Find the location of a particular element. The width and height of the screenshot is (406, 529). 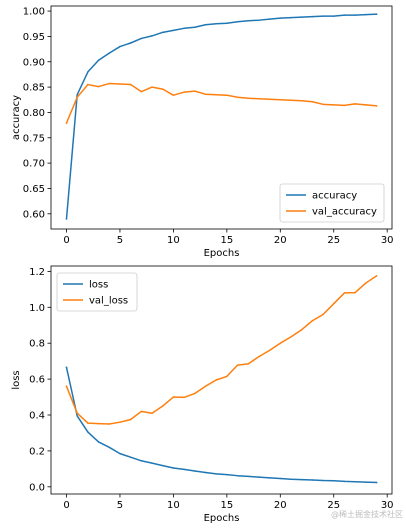

x-tick-label: 20 is located at coordinates (280, 240).